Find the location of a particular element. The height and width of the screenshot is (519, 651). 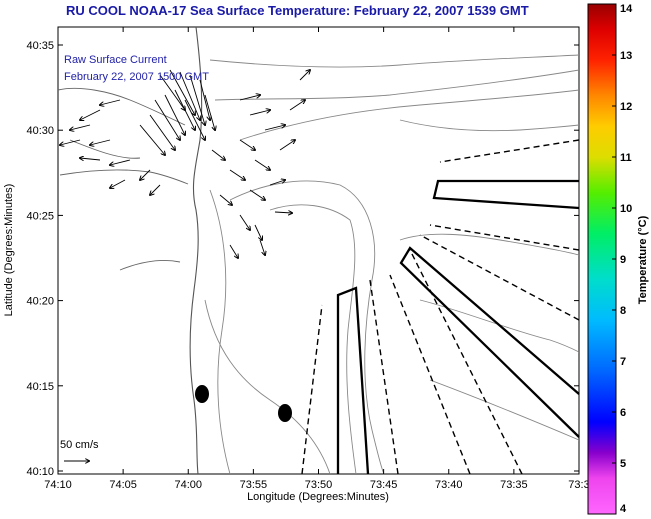

y-tick-label: 40:10 is located at coordinates (40, 472).